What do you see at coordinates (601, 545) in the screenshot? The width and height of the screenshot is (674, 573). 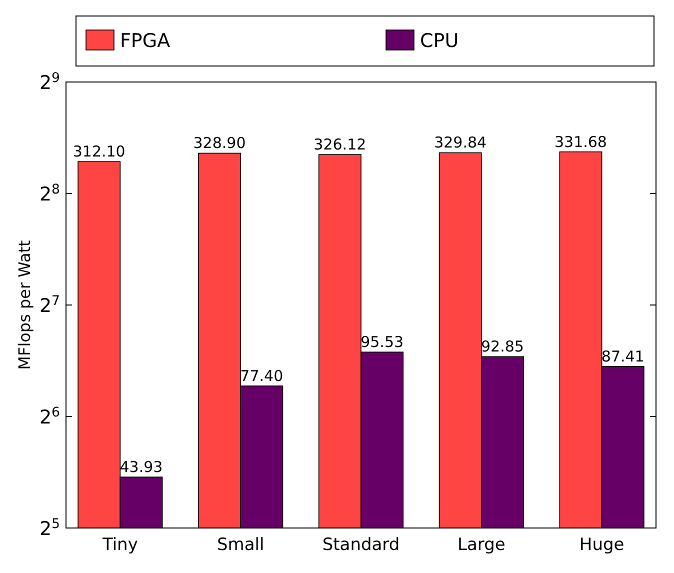 I see `x-tick-label: Huge` at bounding box center [601, 545].